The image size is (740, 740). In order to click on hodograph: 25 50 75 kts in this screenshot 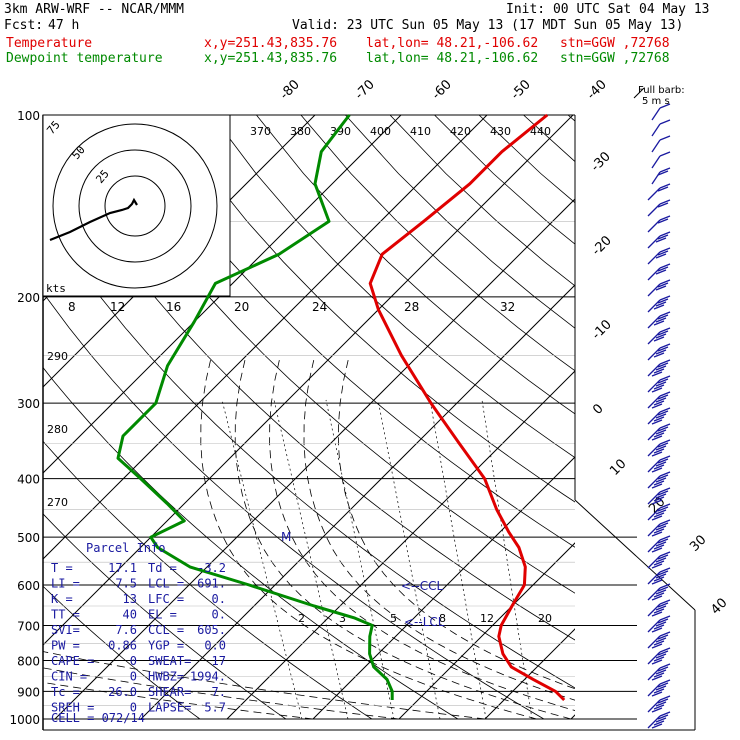, I will do `click(136, 205)`.